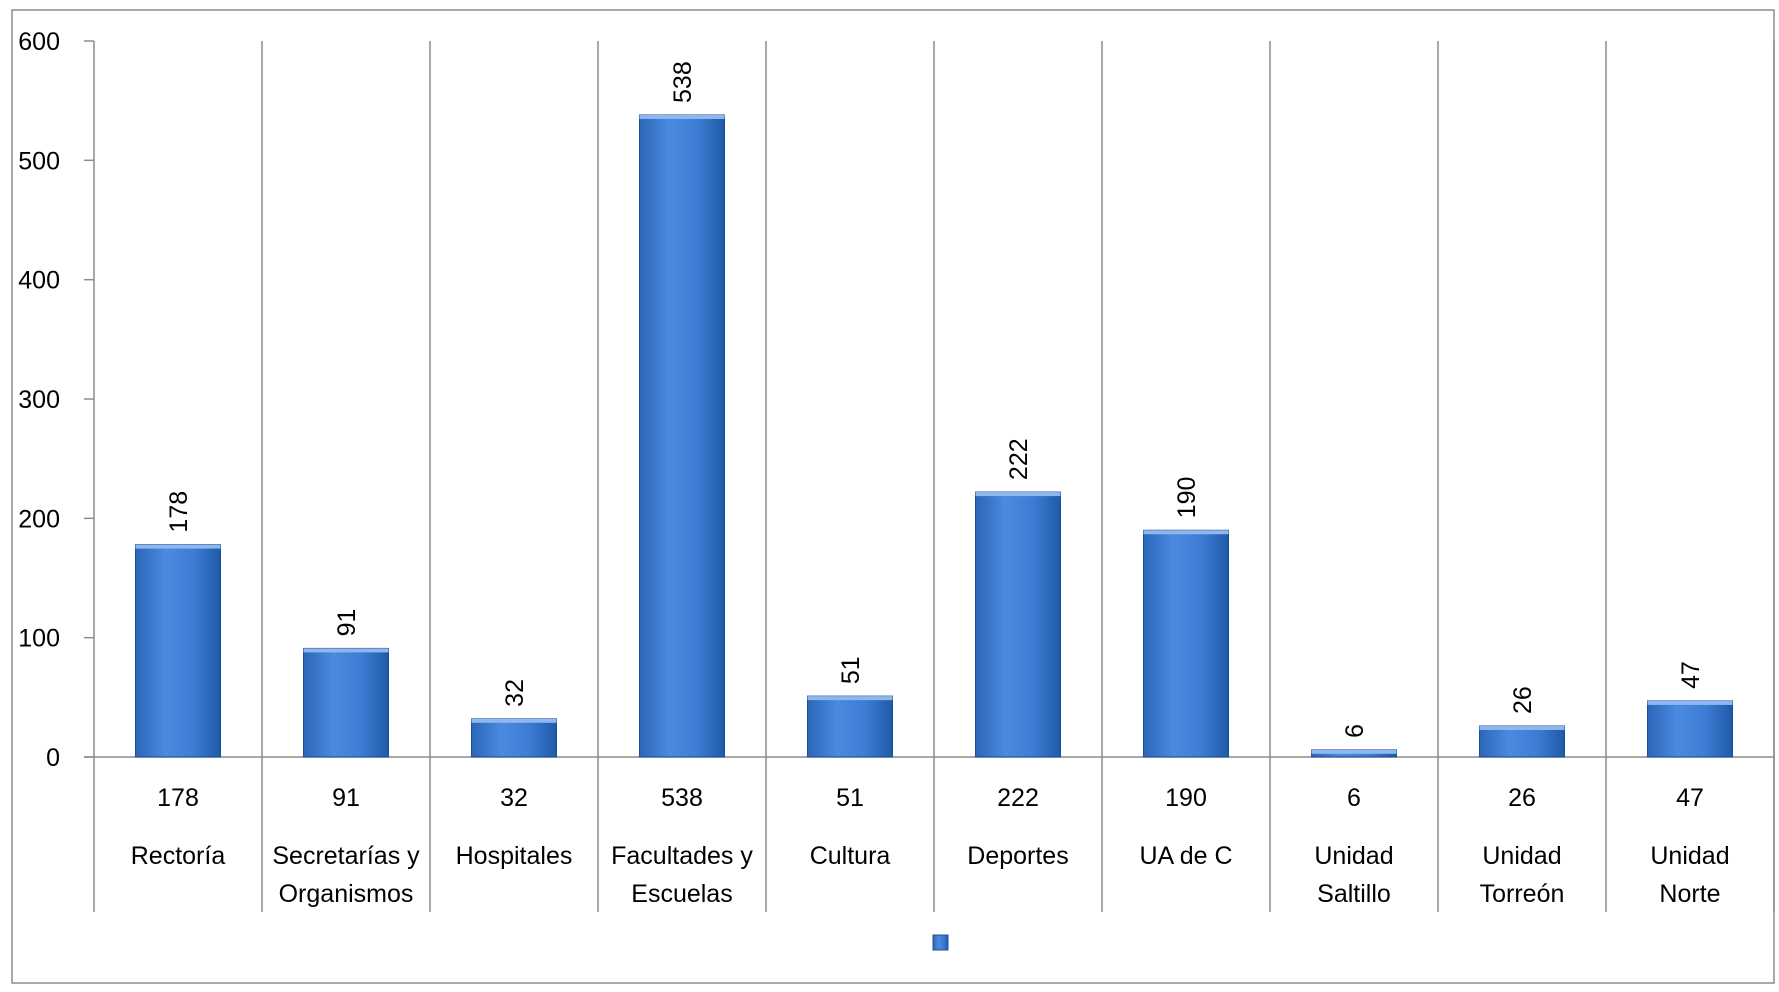 The height and width of the screenshot is (992, 1779). Describe the element at coordinates (39, 400) in the screenshot. I see `y-tick-label: 300` at that location.